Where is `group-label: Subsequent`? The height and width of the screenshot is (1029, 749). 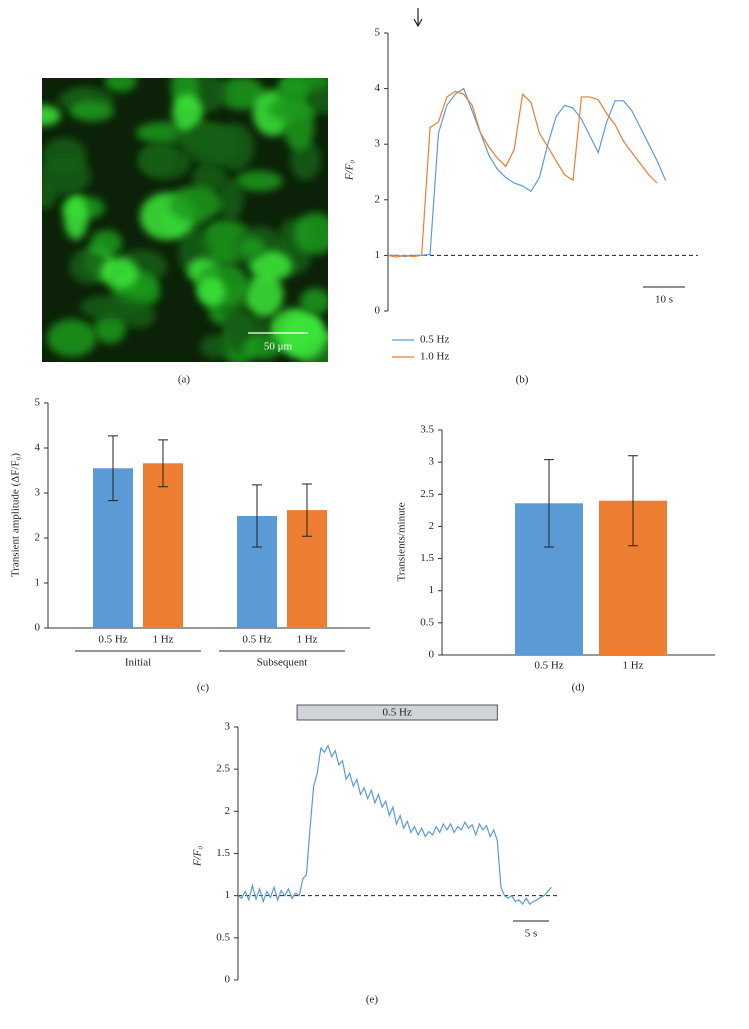 group-label: Subsequent is located at coordinates (282, 663).